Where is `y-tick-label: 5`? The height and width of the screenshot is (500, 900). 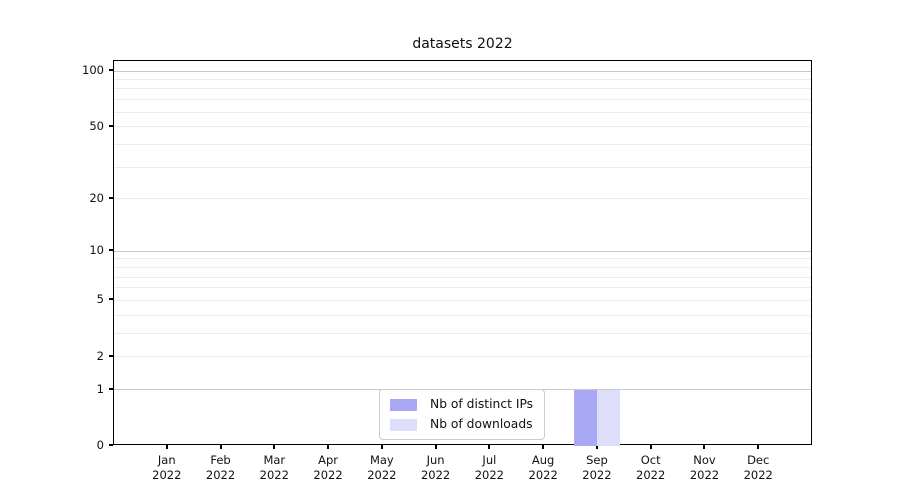
y-tick-label: 5 is located at coordinates (100, 299).